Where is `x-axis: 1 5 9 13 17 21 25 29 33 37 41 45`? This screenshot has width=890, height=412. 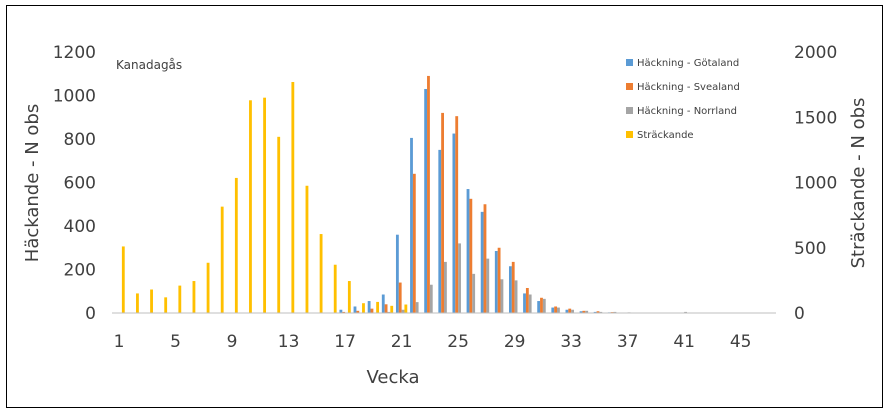
x-axis: 1 5 9 13 17 21 25 29 33 37 41 45 is located at coordinates (433, 342).